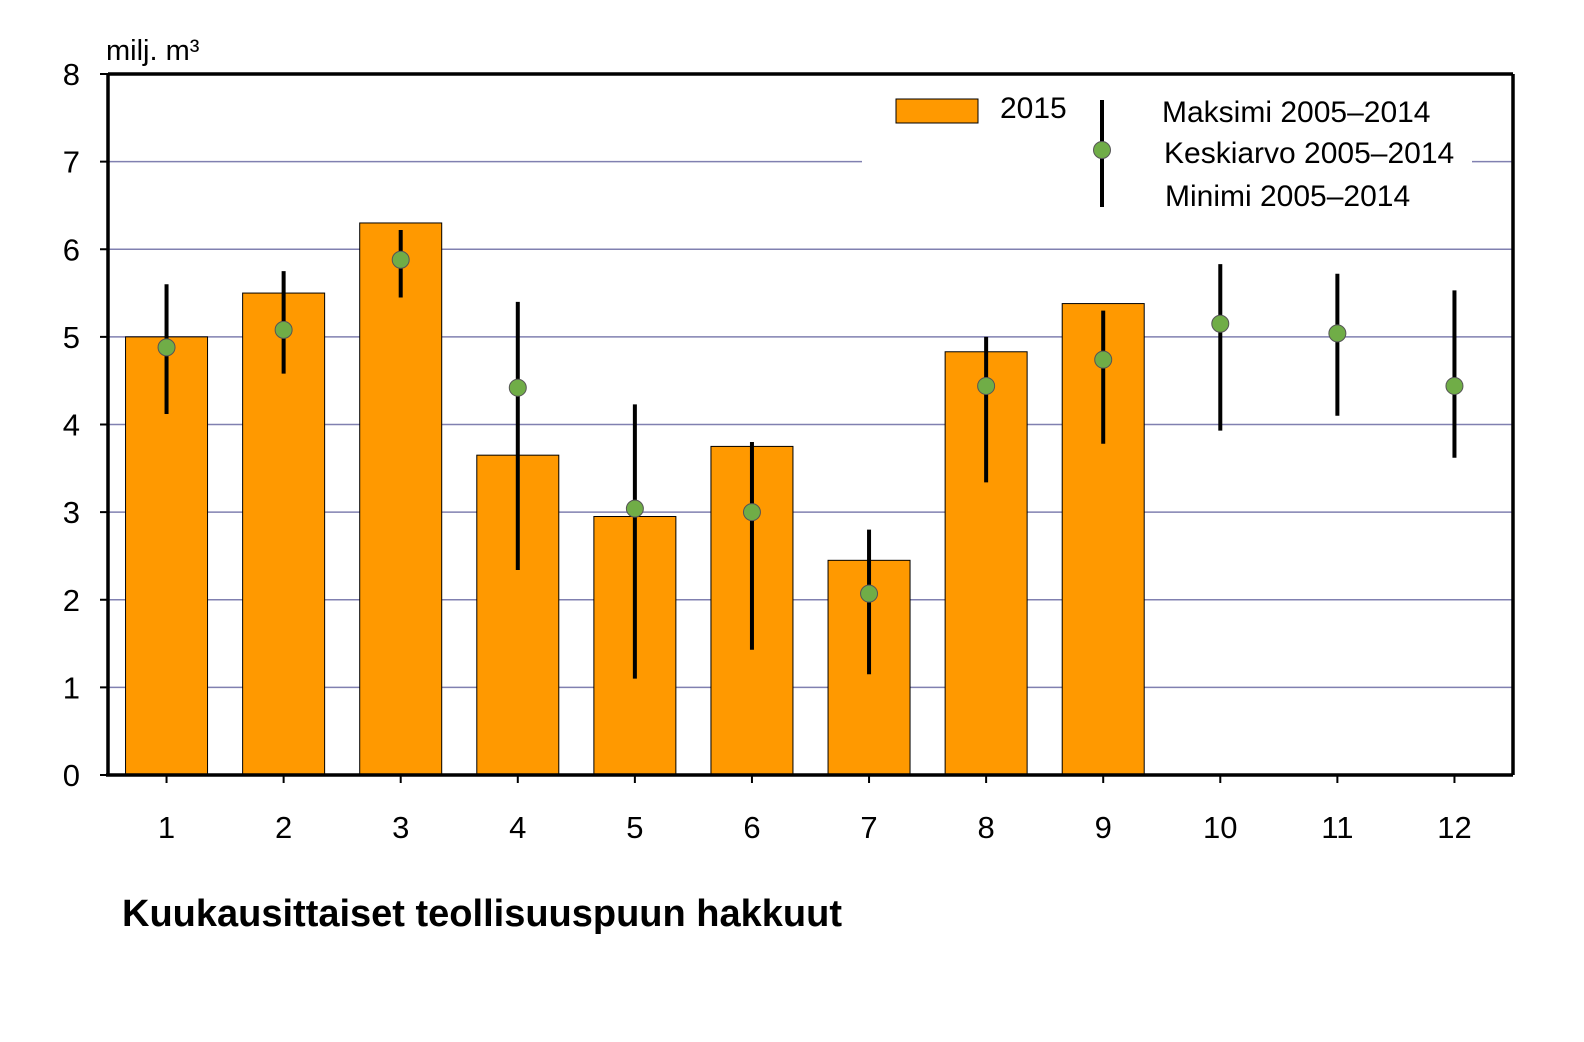 The height and width of the screenshot is (1042, 1584). What do you see at coordinates (1220, 827) in the screenshot?
I see `x-tick-label-10: 10` at bounding box center [1220, 827].